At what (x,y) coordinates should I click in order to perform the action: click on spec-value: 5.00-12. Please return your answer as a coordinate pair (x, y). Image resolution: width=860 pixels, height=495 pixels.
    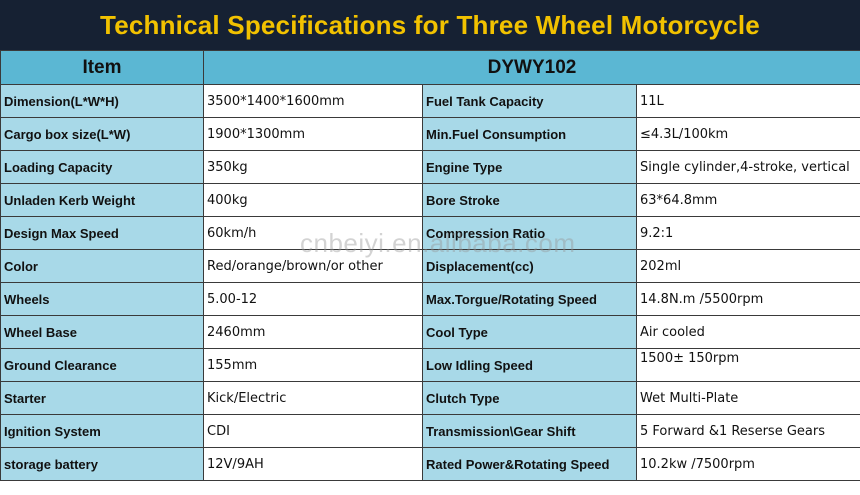
    Looking at the image, I should click on (313, 299).